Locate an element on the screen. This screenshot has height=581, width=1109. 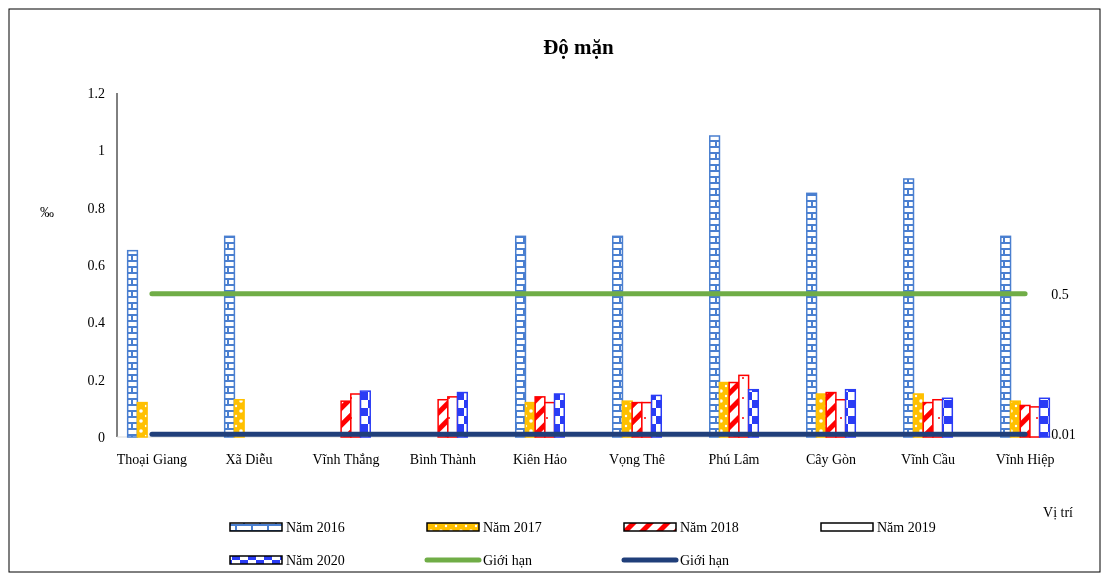
x-tick-label: Vĩnh Hiệp is located at coordinates (1025, 459).